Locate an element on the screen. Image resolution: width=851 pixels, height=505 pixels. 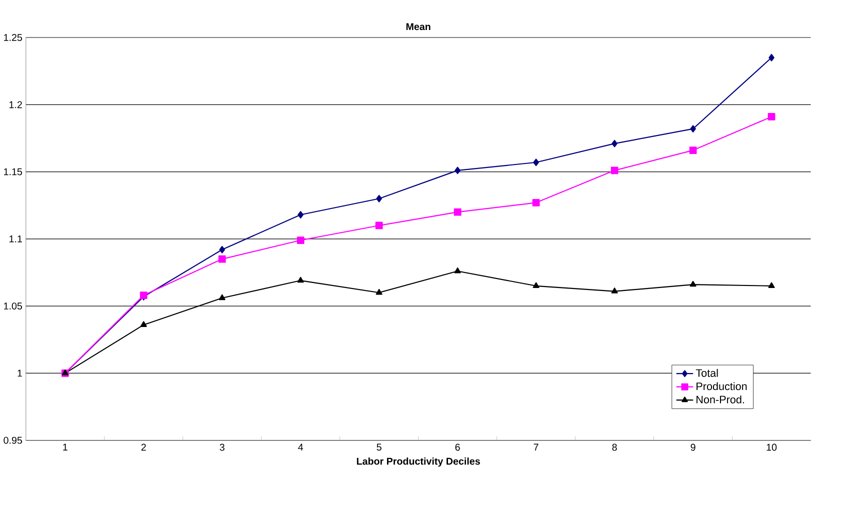
y-tick-label: 1.05 is located at coordinates (13, 306).